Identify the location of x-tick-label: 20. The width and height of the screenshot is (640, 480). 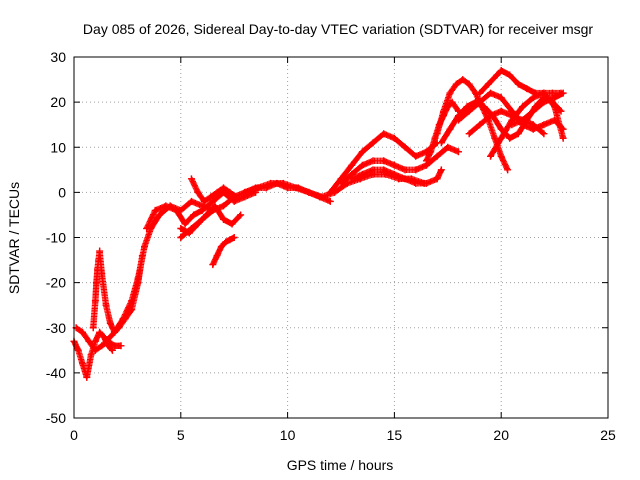
(501, 435).